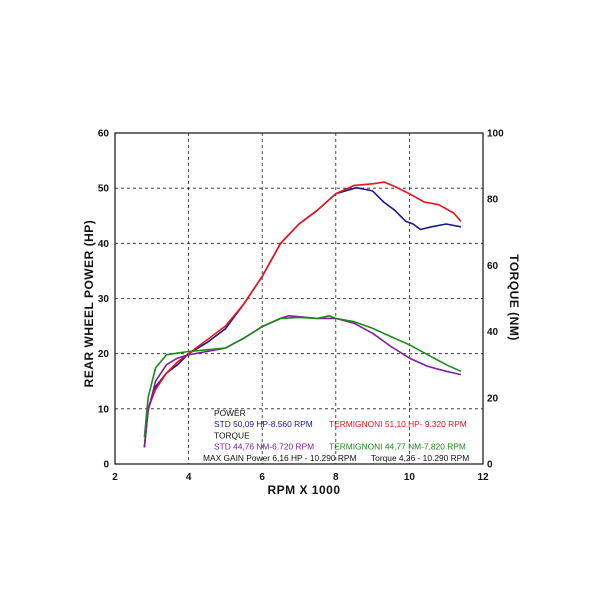 The width and height of the screenshot is (600, 605). What do you see at coordinates (104, 134) in the screenshot?
I see `y-left-tick-label: 60` at bounding box center [104, 134].